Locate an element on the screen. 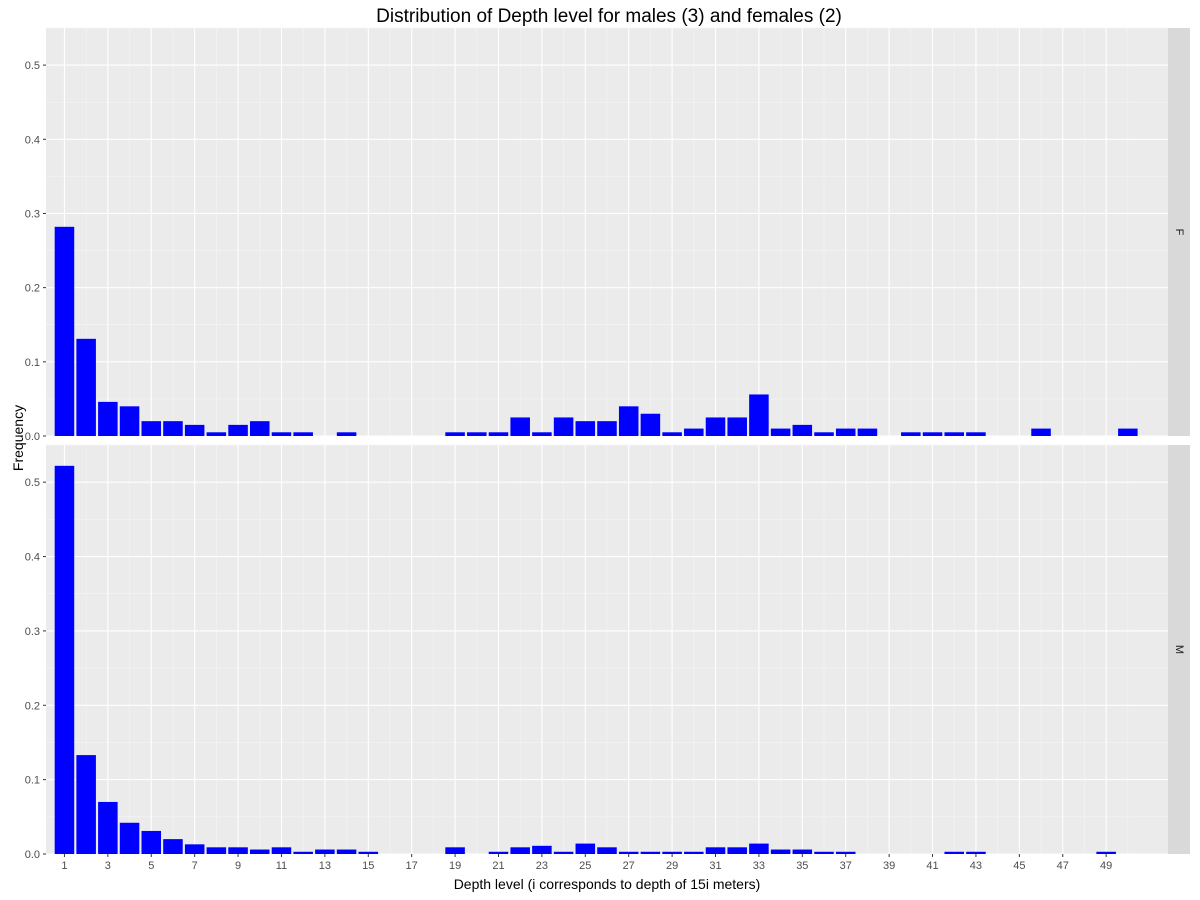  x-tick-label: 43 is located at coordinates (976, 866).